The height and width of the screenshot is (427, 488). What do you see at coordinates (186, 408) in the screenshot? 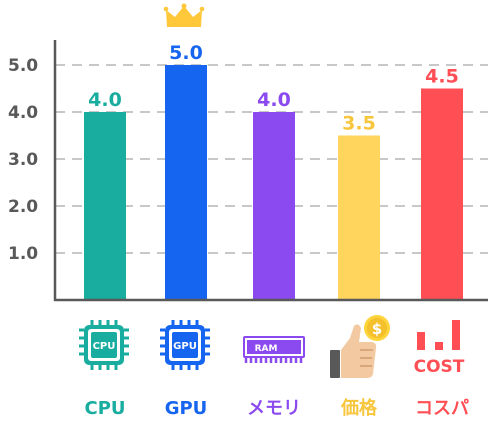
I see `category-label: GPU` at bounding box center [186, 408].